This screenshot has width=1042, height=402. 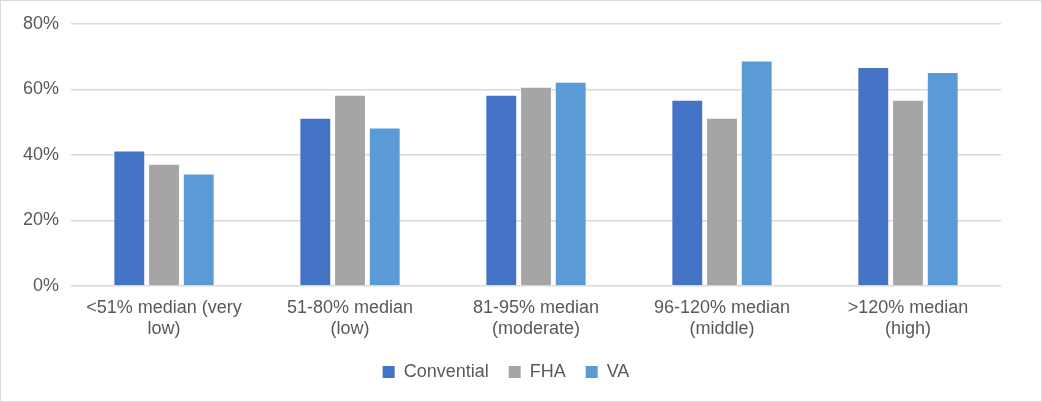 What do you see at coordinates (41, 153) in the screenshot?
I see `y-tick-label: 40%` at bounding box center [41, 153].